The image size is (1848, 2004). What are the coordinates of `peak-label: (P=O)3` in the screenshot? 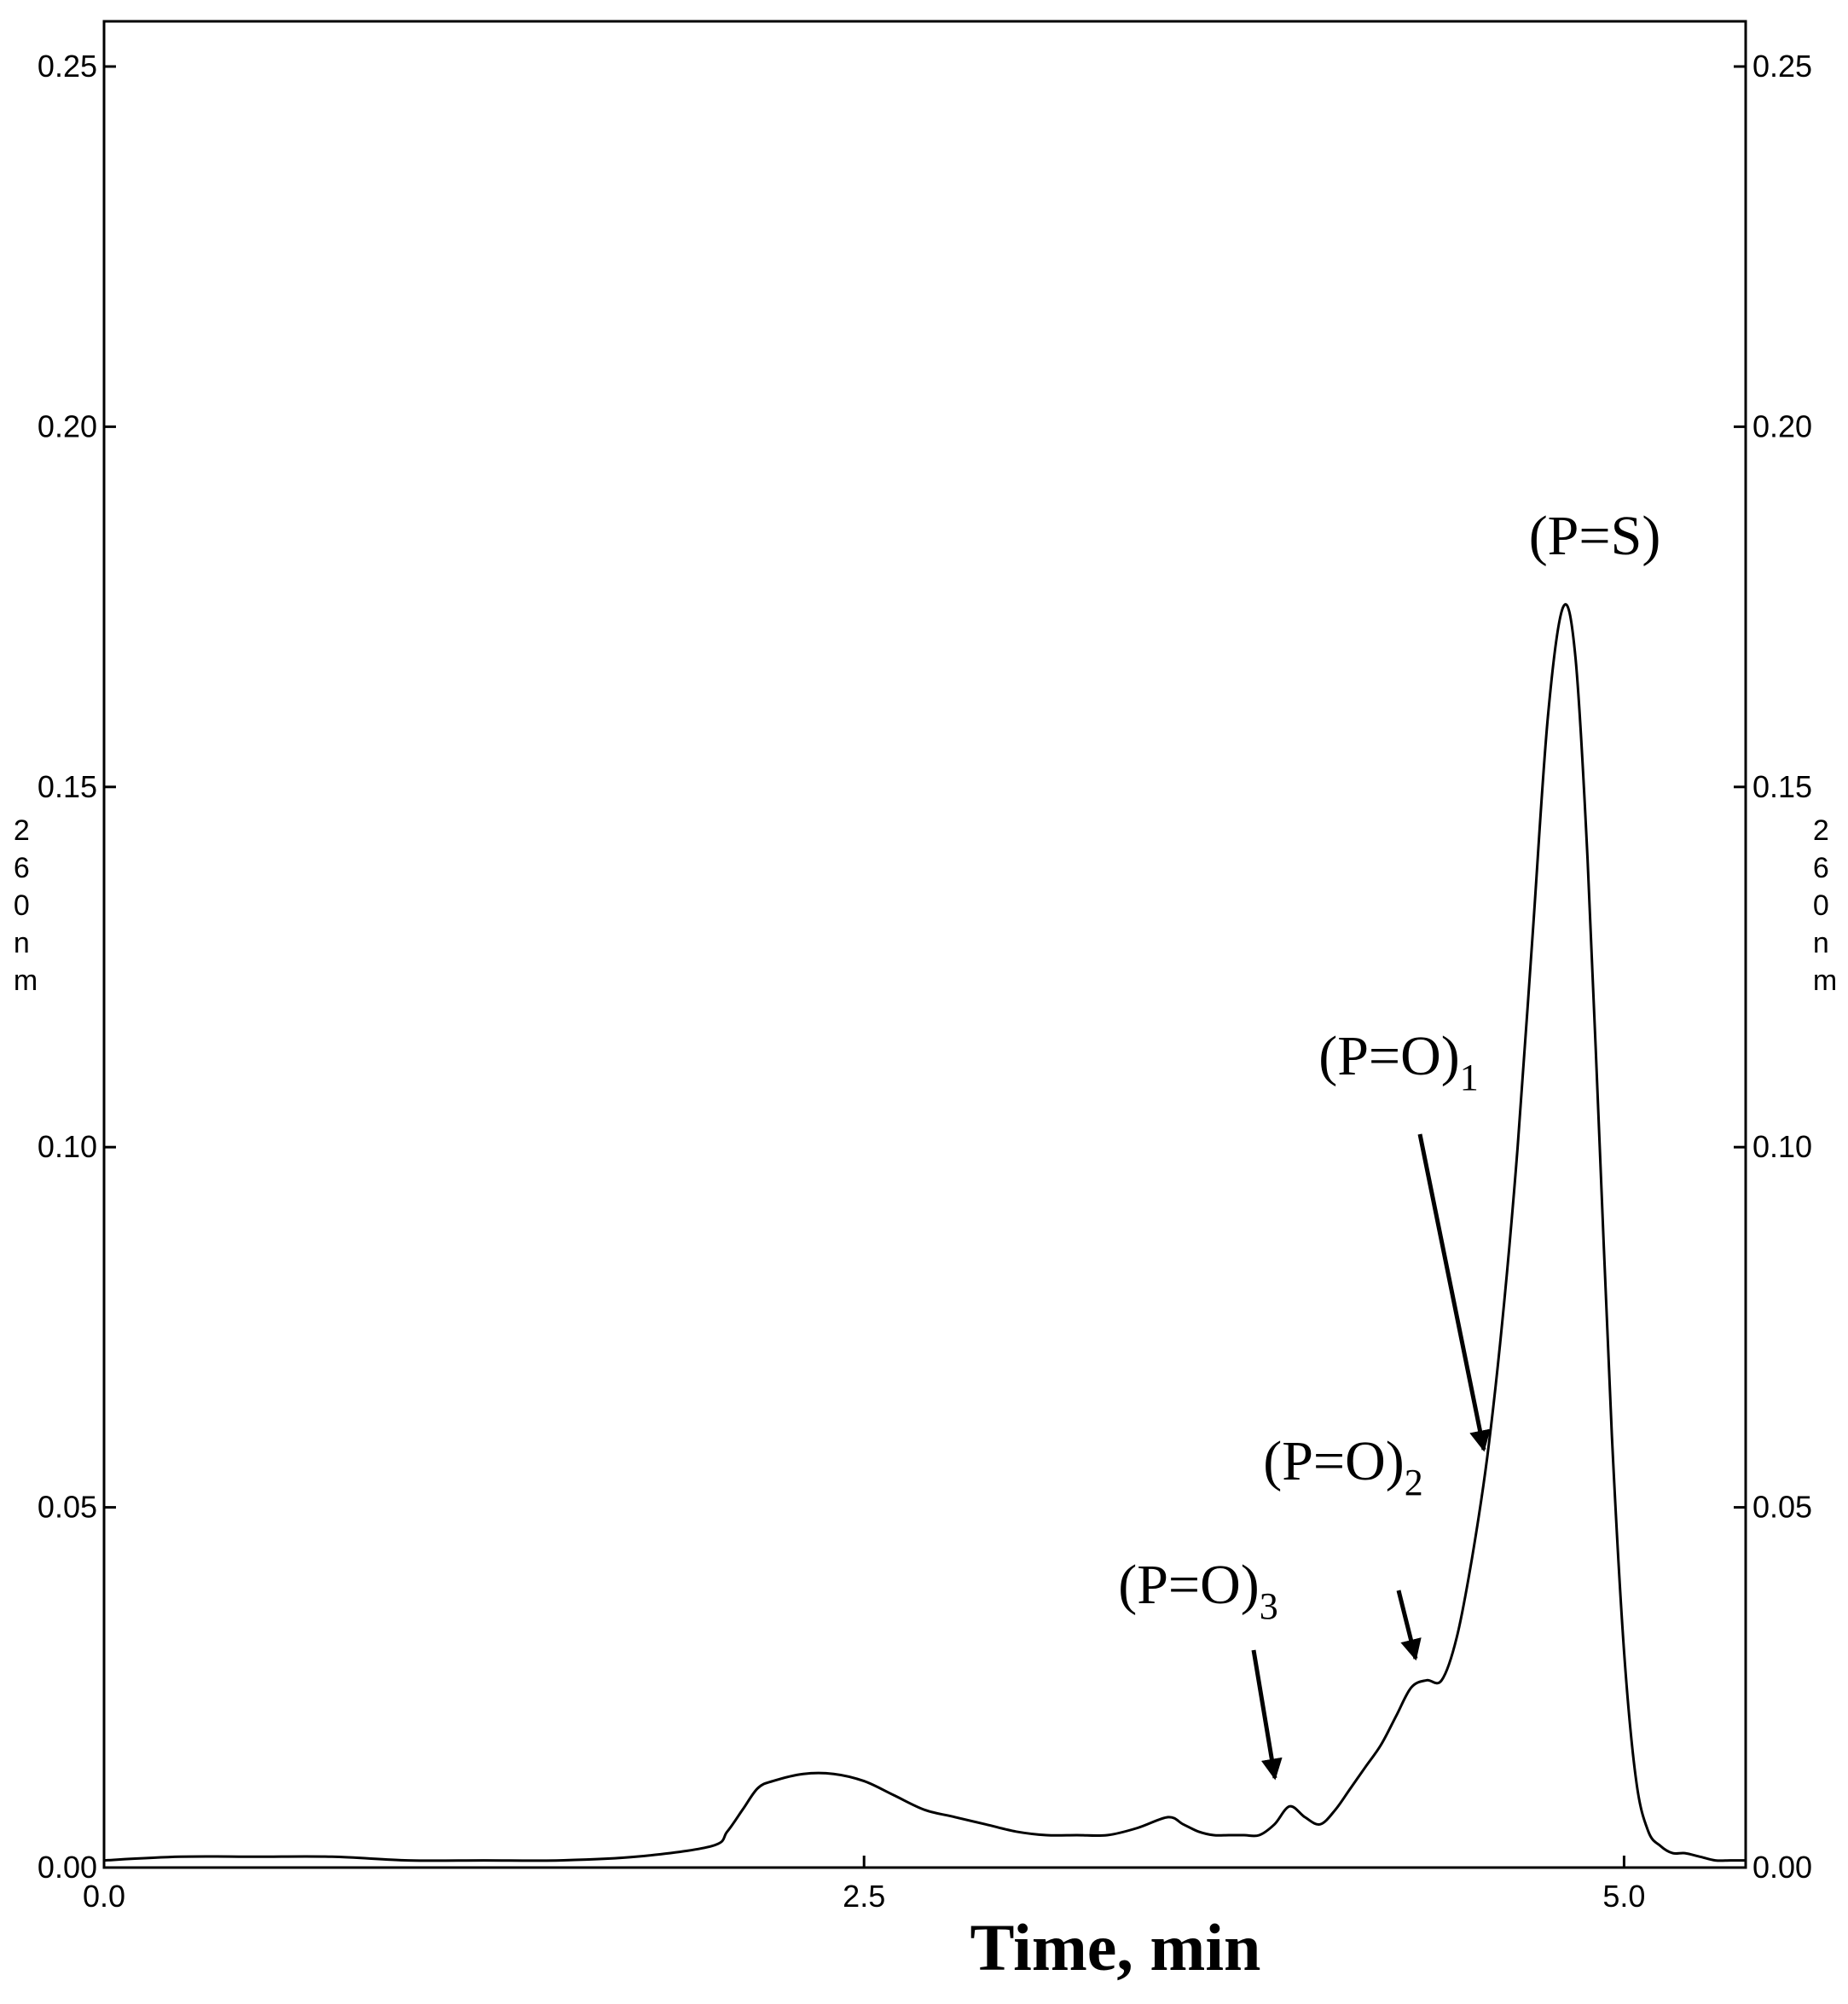 It's located at (1198, 1590).